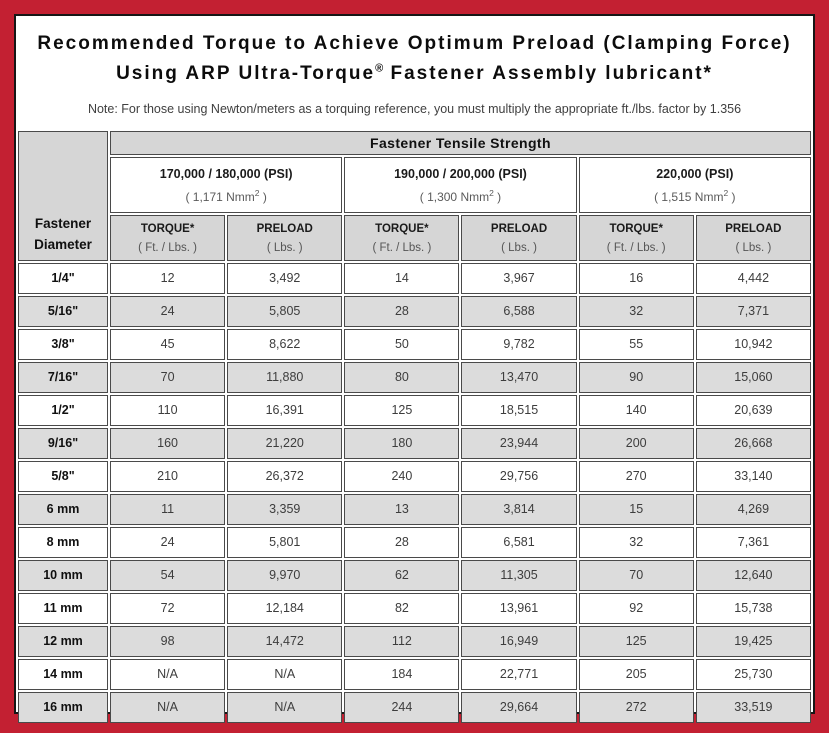 The image size is (829, 733). What do you see at coordinates (519, 476) in the screenshot?
I see `preload-value-cell: 29,756` at bounding box center [519, 476].